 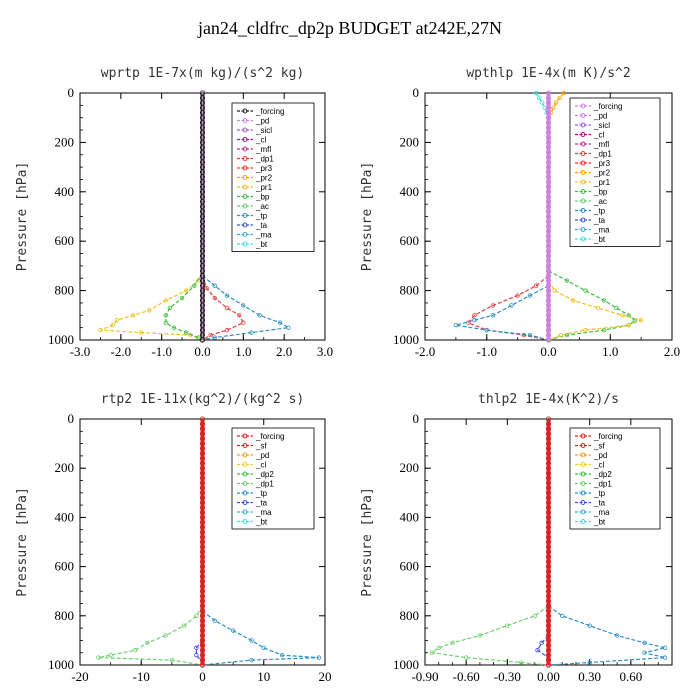 I want to click on series-line-dp1, so click(x=489, y=635).